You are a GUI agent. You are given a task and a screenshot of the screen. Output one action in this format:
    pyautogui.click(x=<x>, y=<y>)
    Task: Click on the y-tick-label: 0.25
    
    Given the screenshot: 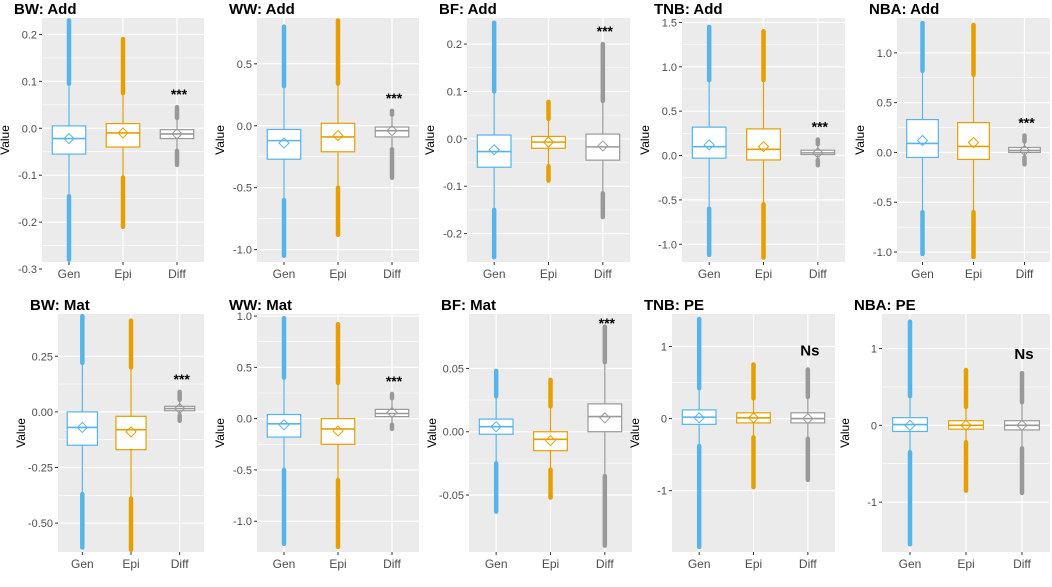 What is the action you would take?
    pyautogui.click(x=42, y=357)
    